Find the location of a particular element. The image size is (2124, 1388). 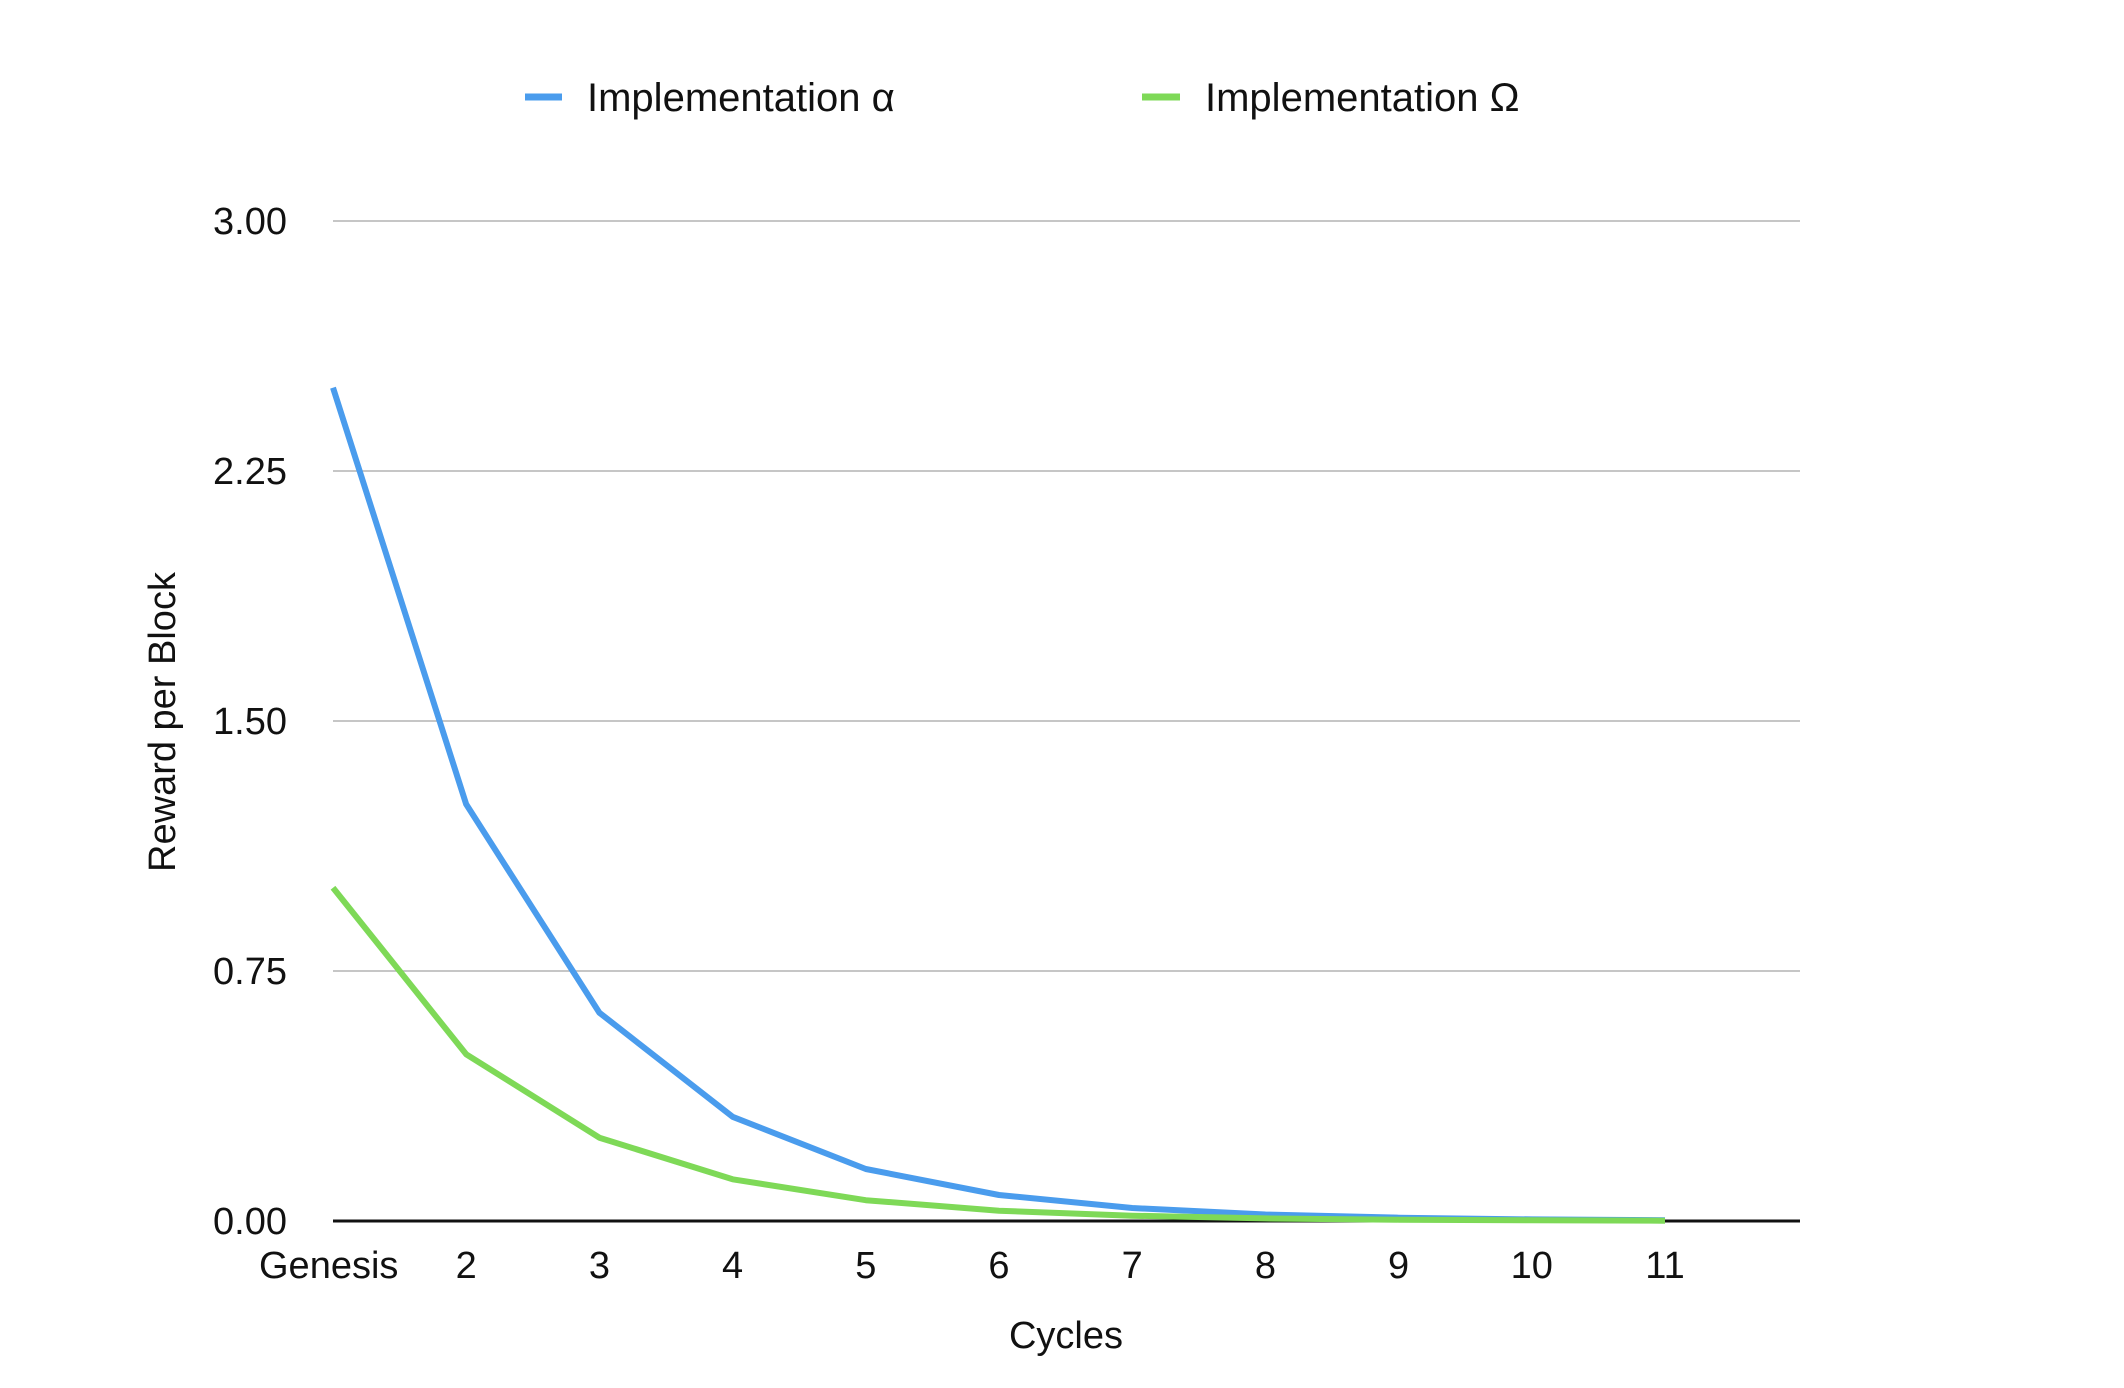

x-axis-tick-labels: Genesis 2 3 4 5 6 7 8 9 10 11 is located at coordinates (972, 1266).